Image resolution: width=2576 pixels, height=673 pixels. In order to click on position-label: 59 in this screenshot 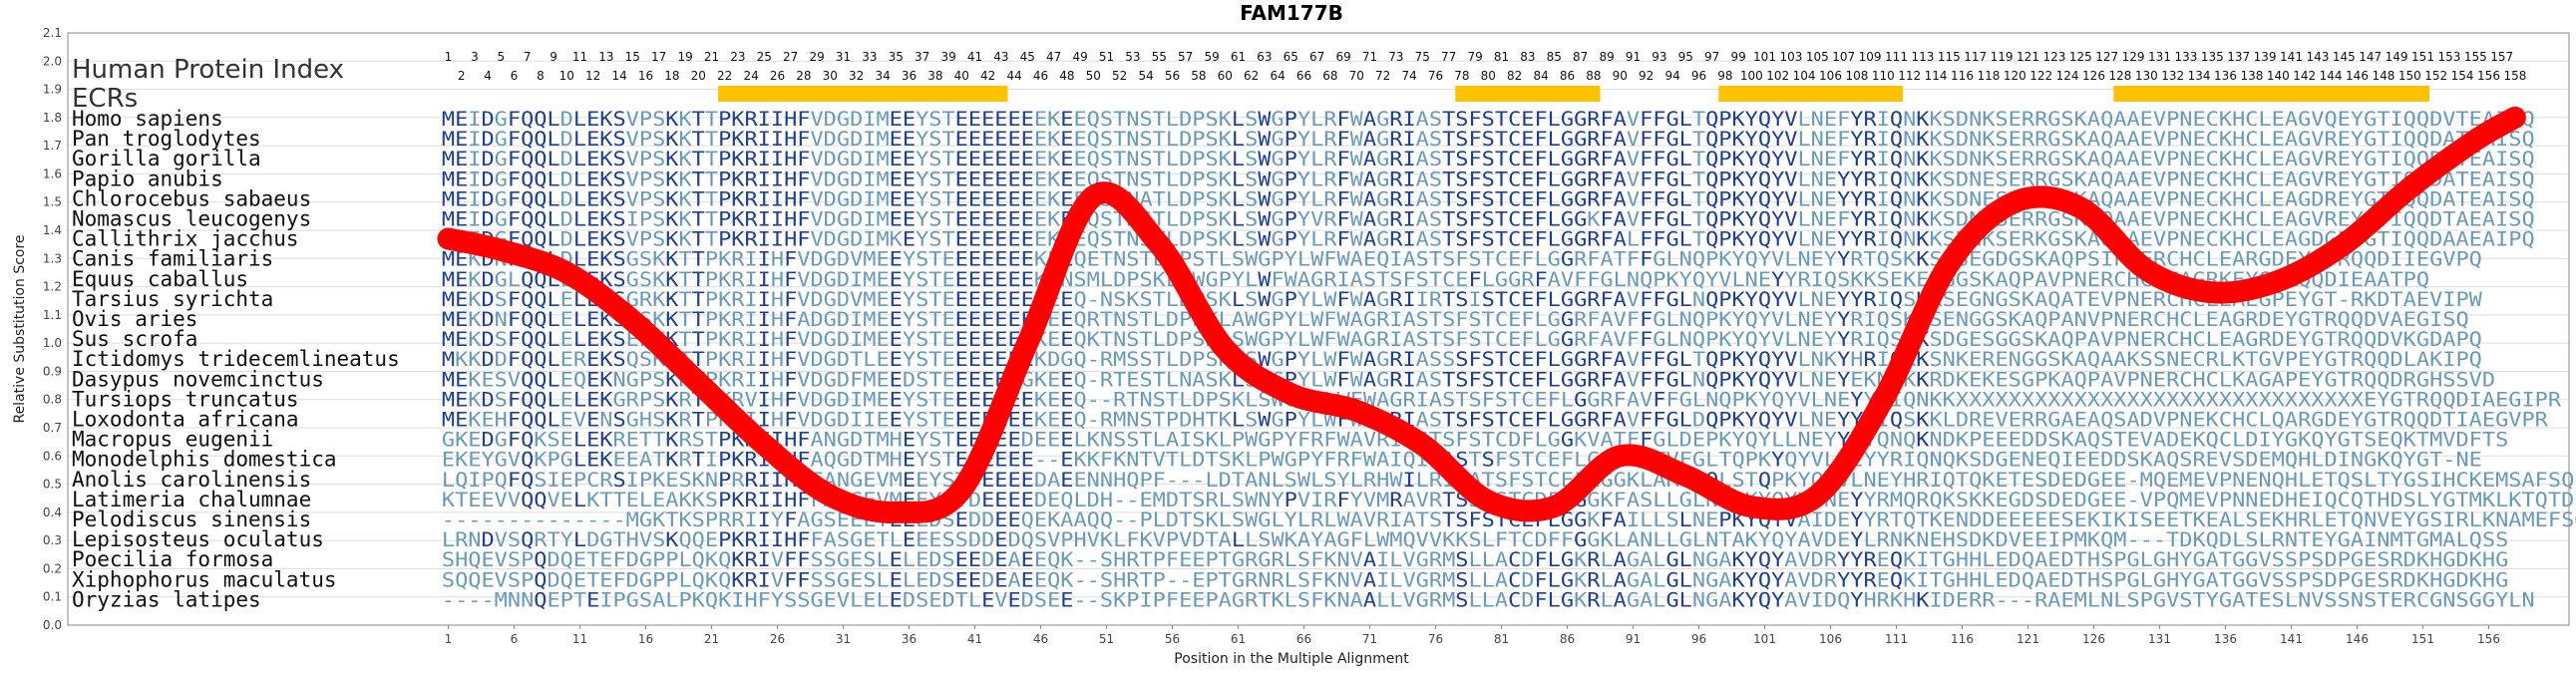, I will do `click(1211, 57)`.